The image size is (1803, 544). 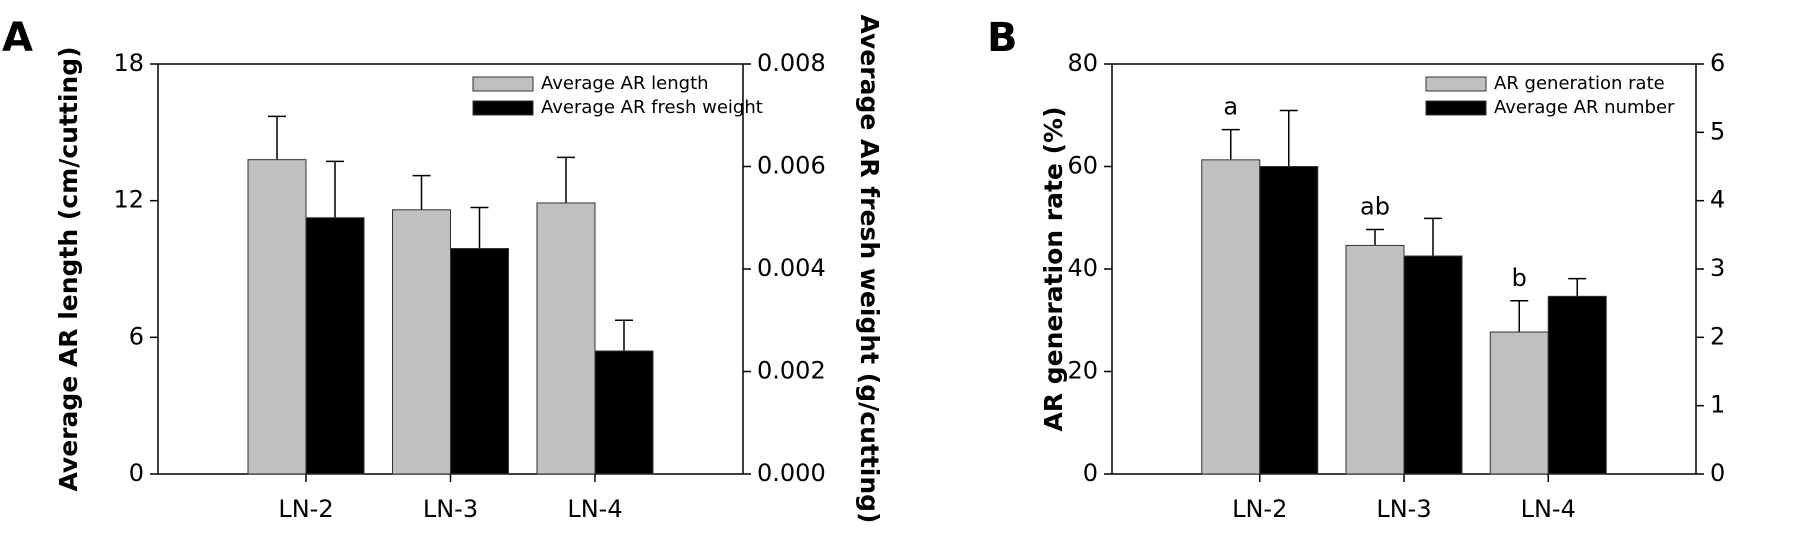 I want to click on y2-tick-label: 2, so click(x=1717, y=336).